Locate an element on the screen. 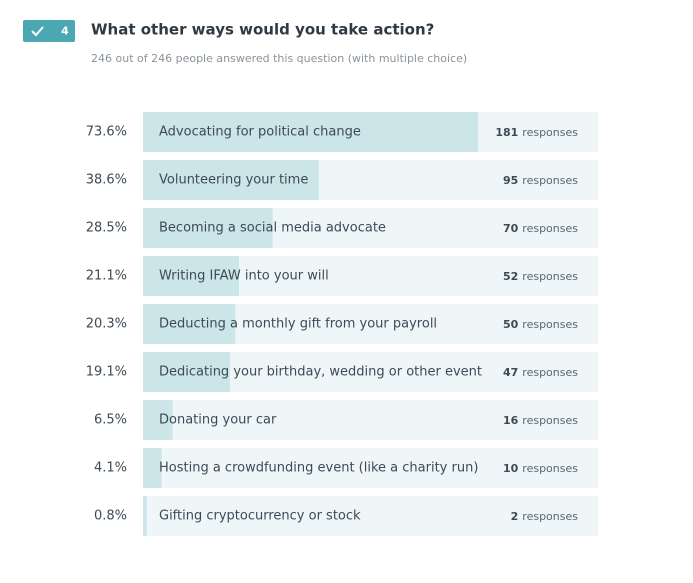 The height and width of the screenshot is (583, 693). response-count: 16 is located at coordinates (511, 420).